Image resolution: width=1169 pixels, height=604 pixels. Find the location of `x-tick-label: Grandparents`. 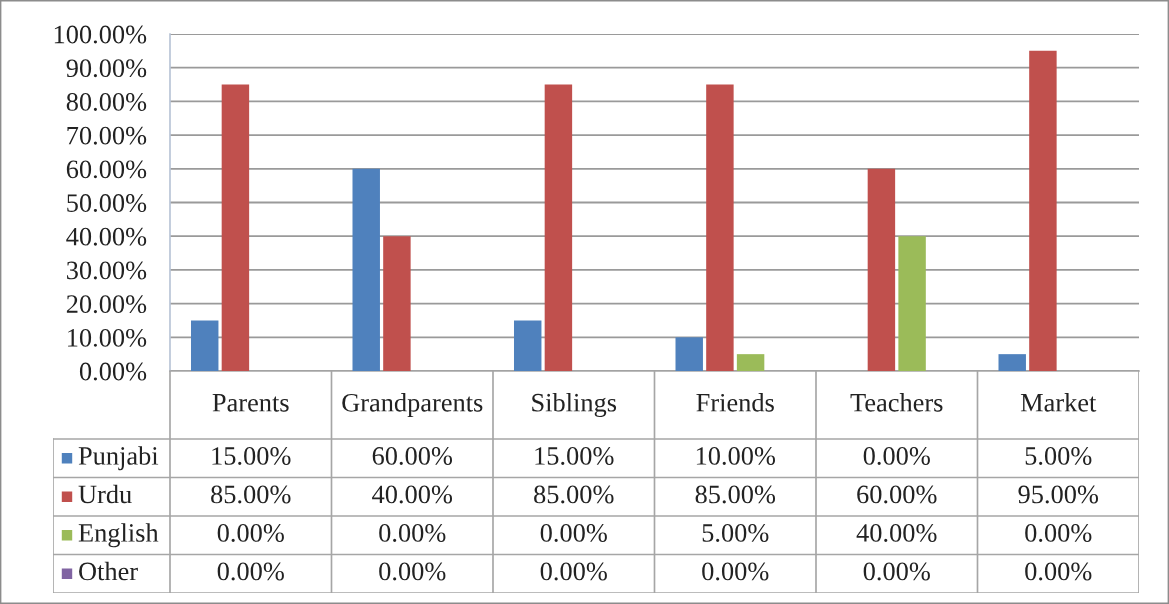

x-tick-label: Grandparents is located at coordinates (412, 405).